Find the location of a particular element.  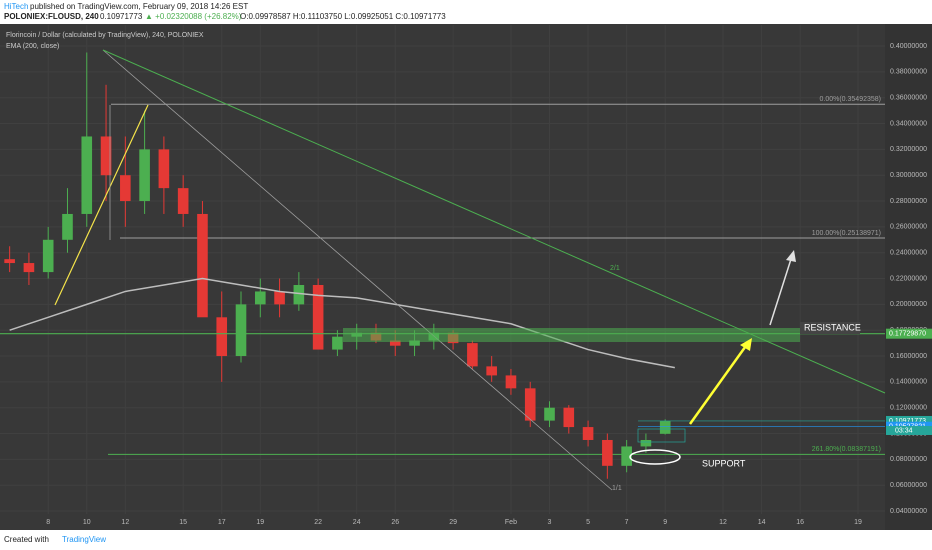

y-tick-label: 0.40000000 is located at coordinates (908, 46).